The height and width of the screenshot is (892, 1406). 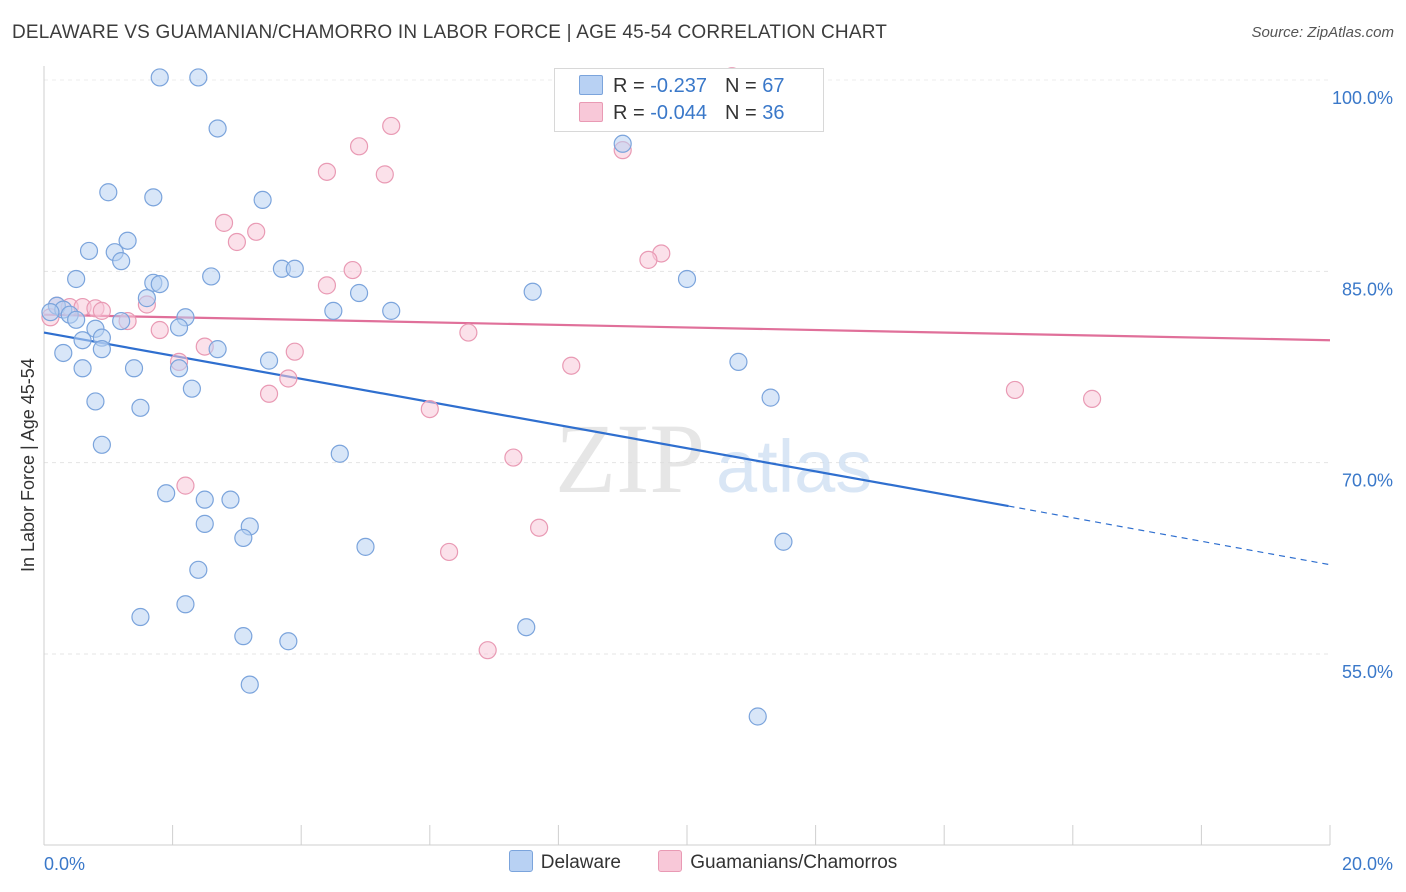 What do you see at coordinates (1367, 864) in the screenshot?
I see `x-tick-label: 20.0%` at bounding box center [1367, 864].